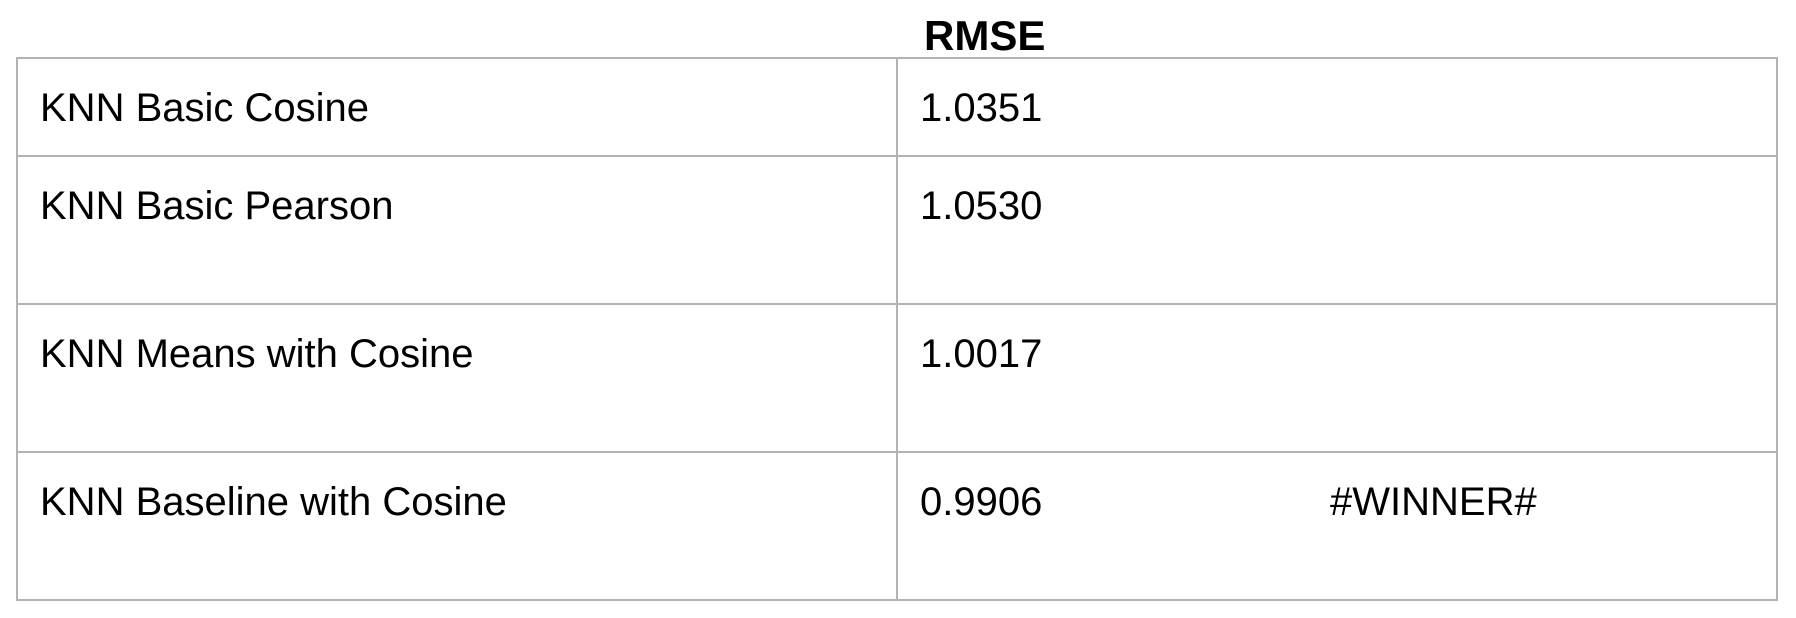 This screenshot has height=618, width=1796. What do you see at coordinates (981, 108) in the screenshot?
I see `rmse-value: 1.0351` at bounding box center [981, 108].